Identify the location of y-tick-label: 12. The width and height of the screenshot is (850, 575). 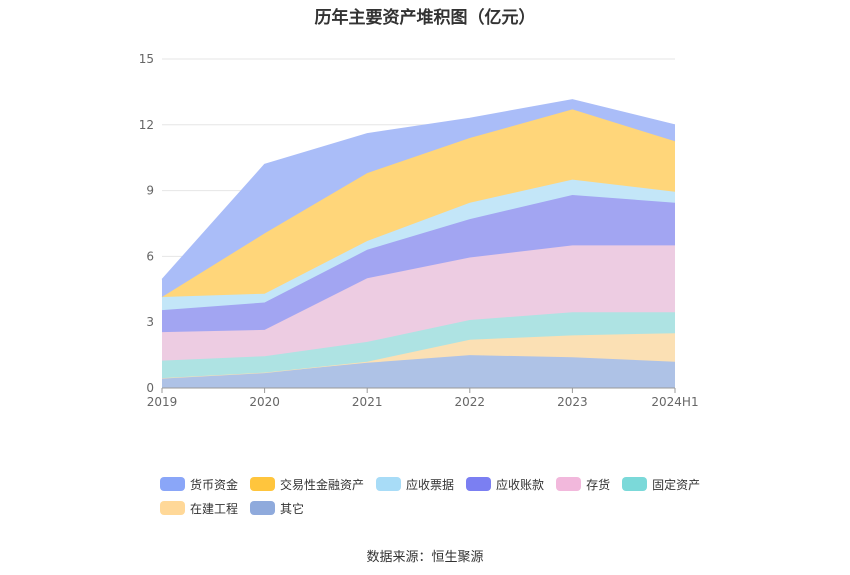
(146, 125).